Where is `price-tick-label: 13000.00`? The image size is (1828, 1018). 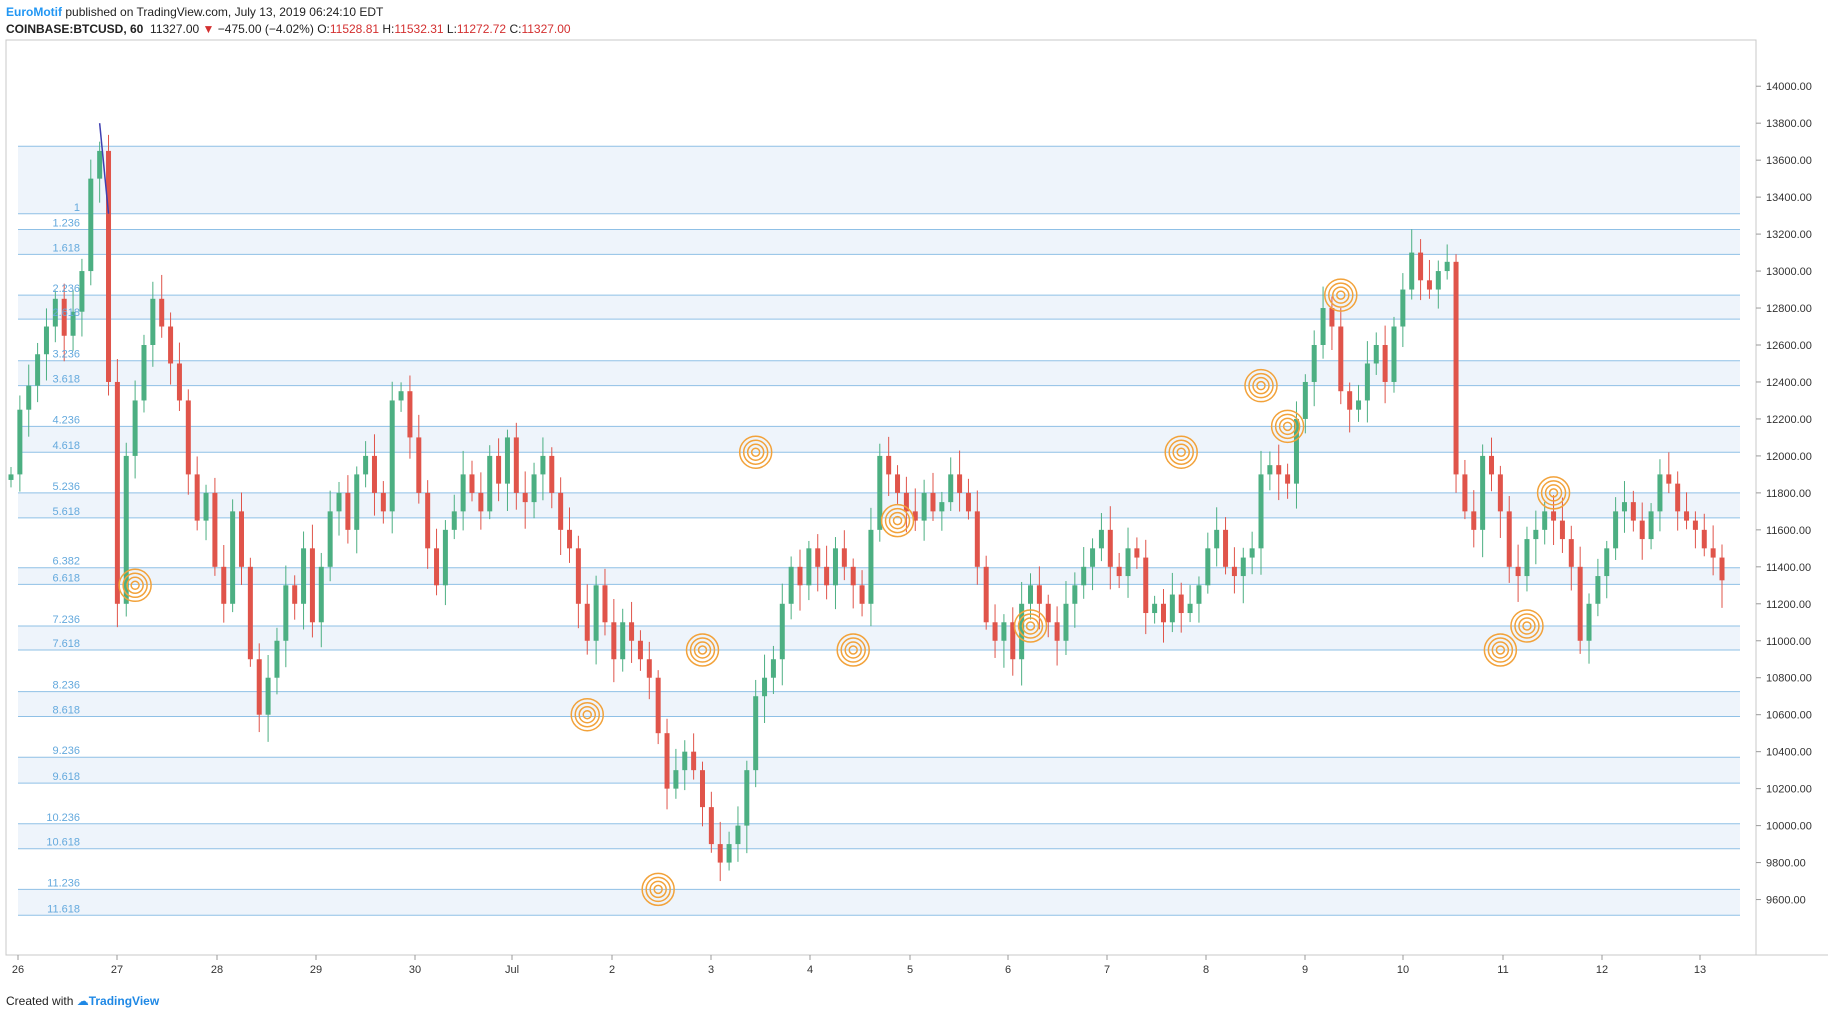 price-tick-label: 13000.00 is located at coordinates (1789, 272).